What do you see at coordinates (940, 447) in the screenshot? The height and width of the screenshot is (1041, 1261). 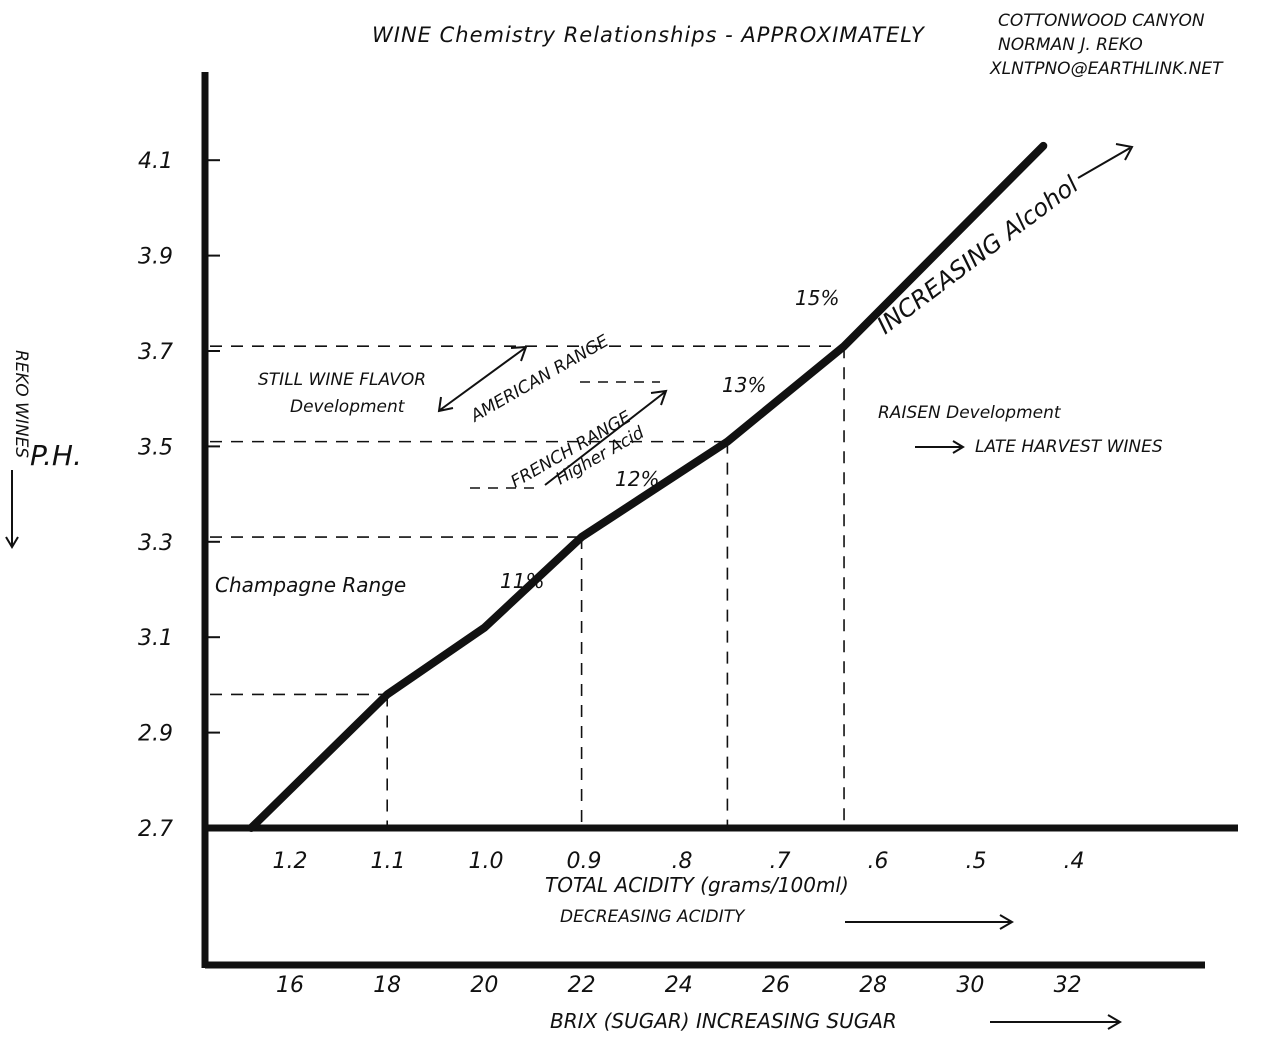 I see `late-harvest-arrow` at bounding box center [940, 447].